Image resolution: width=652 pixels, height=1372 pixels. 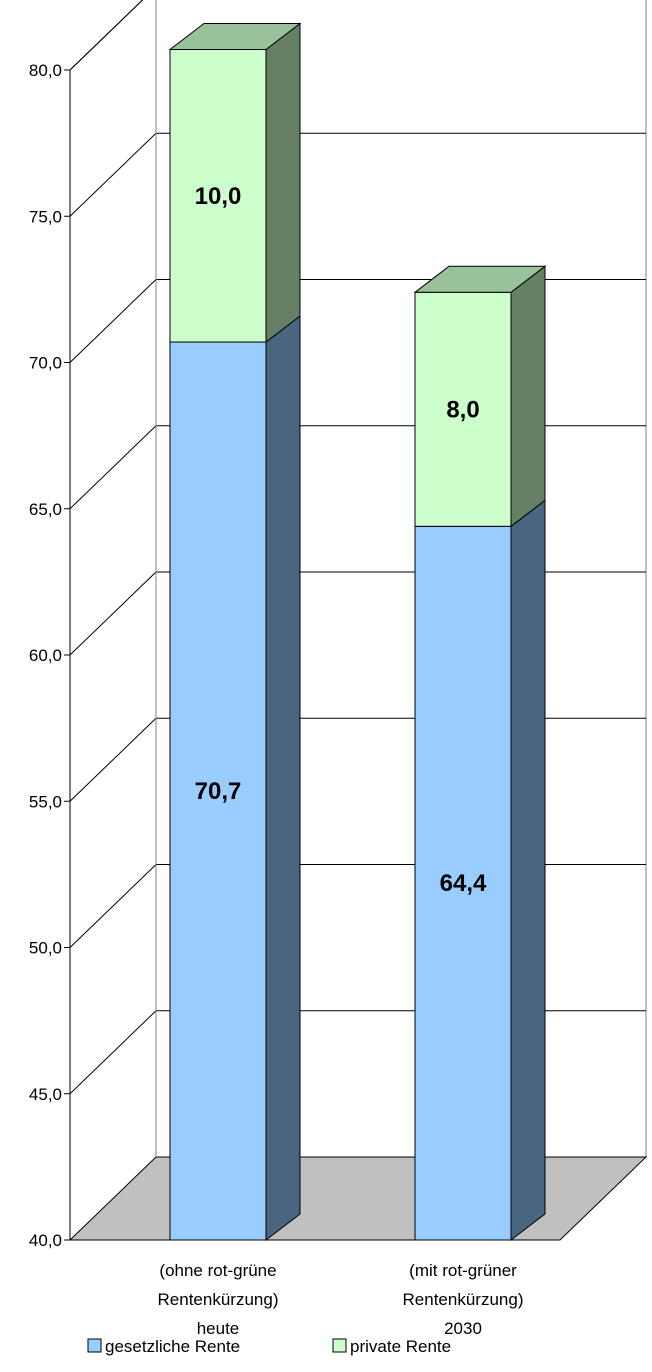 I want to click on y-tick-label: 80,0, so click(x=45, y=70).